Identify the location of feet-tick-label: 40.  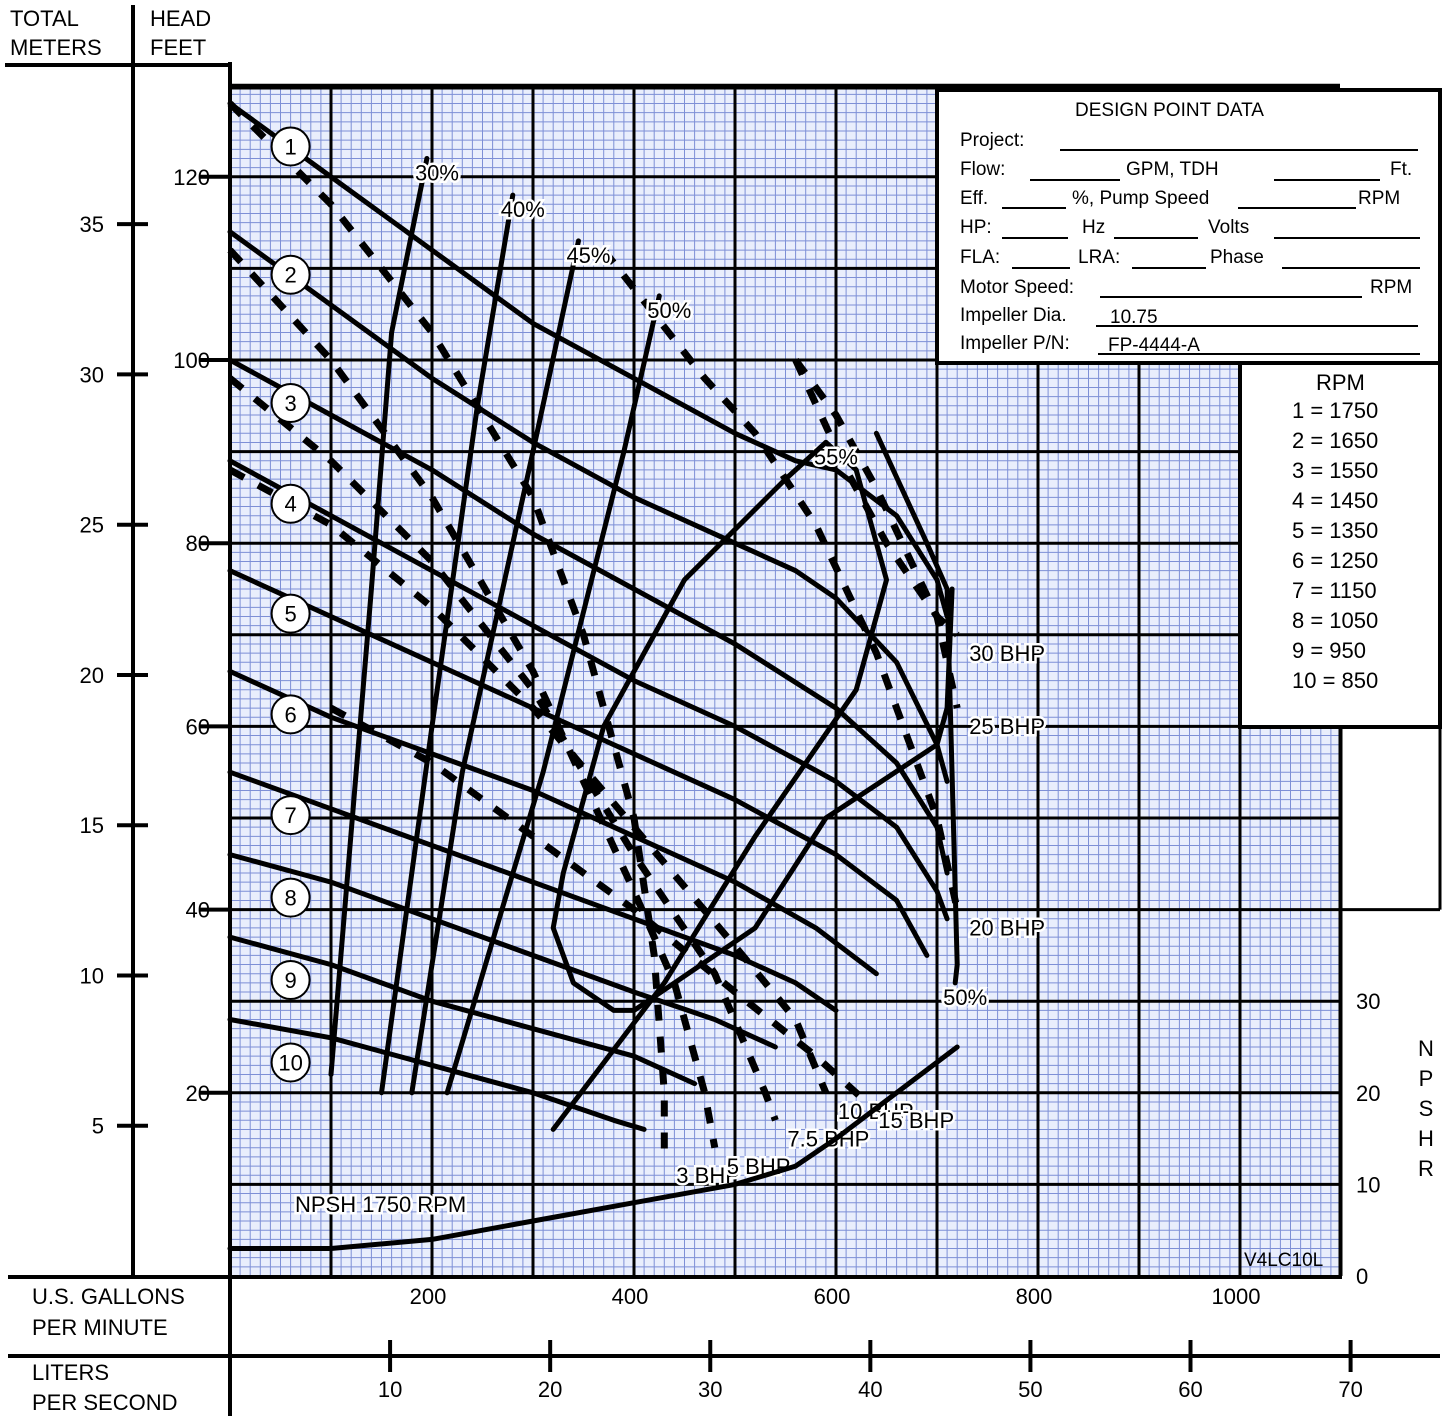
(198, 910).